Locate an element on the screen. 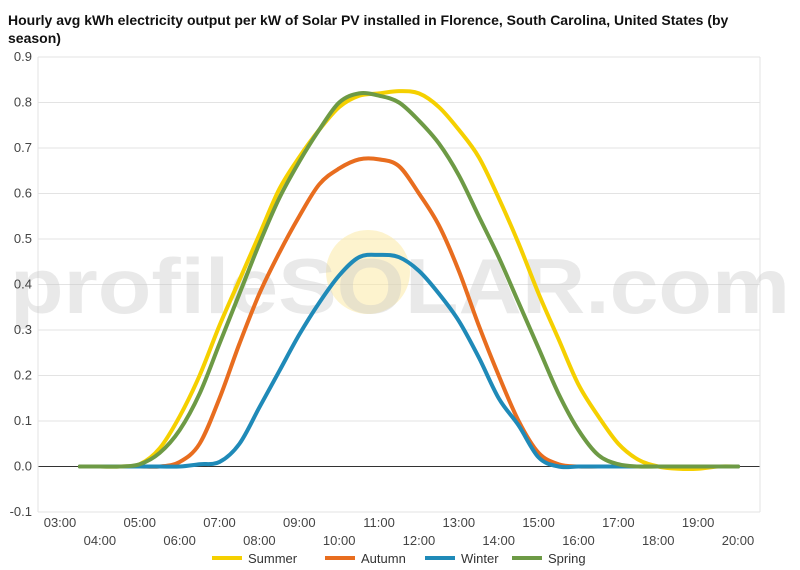 This screenshot has height=570, width=800. watermark-sun-icon is located at coordinates (368, 272).